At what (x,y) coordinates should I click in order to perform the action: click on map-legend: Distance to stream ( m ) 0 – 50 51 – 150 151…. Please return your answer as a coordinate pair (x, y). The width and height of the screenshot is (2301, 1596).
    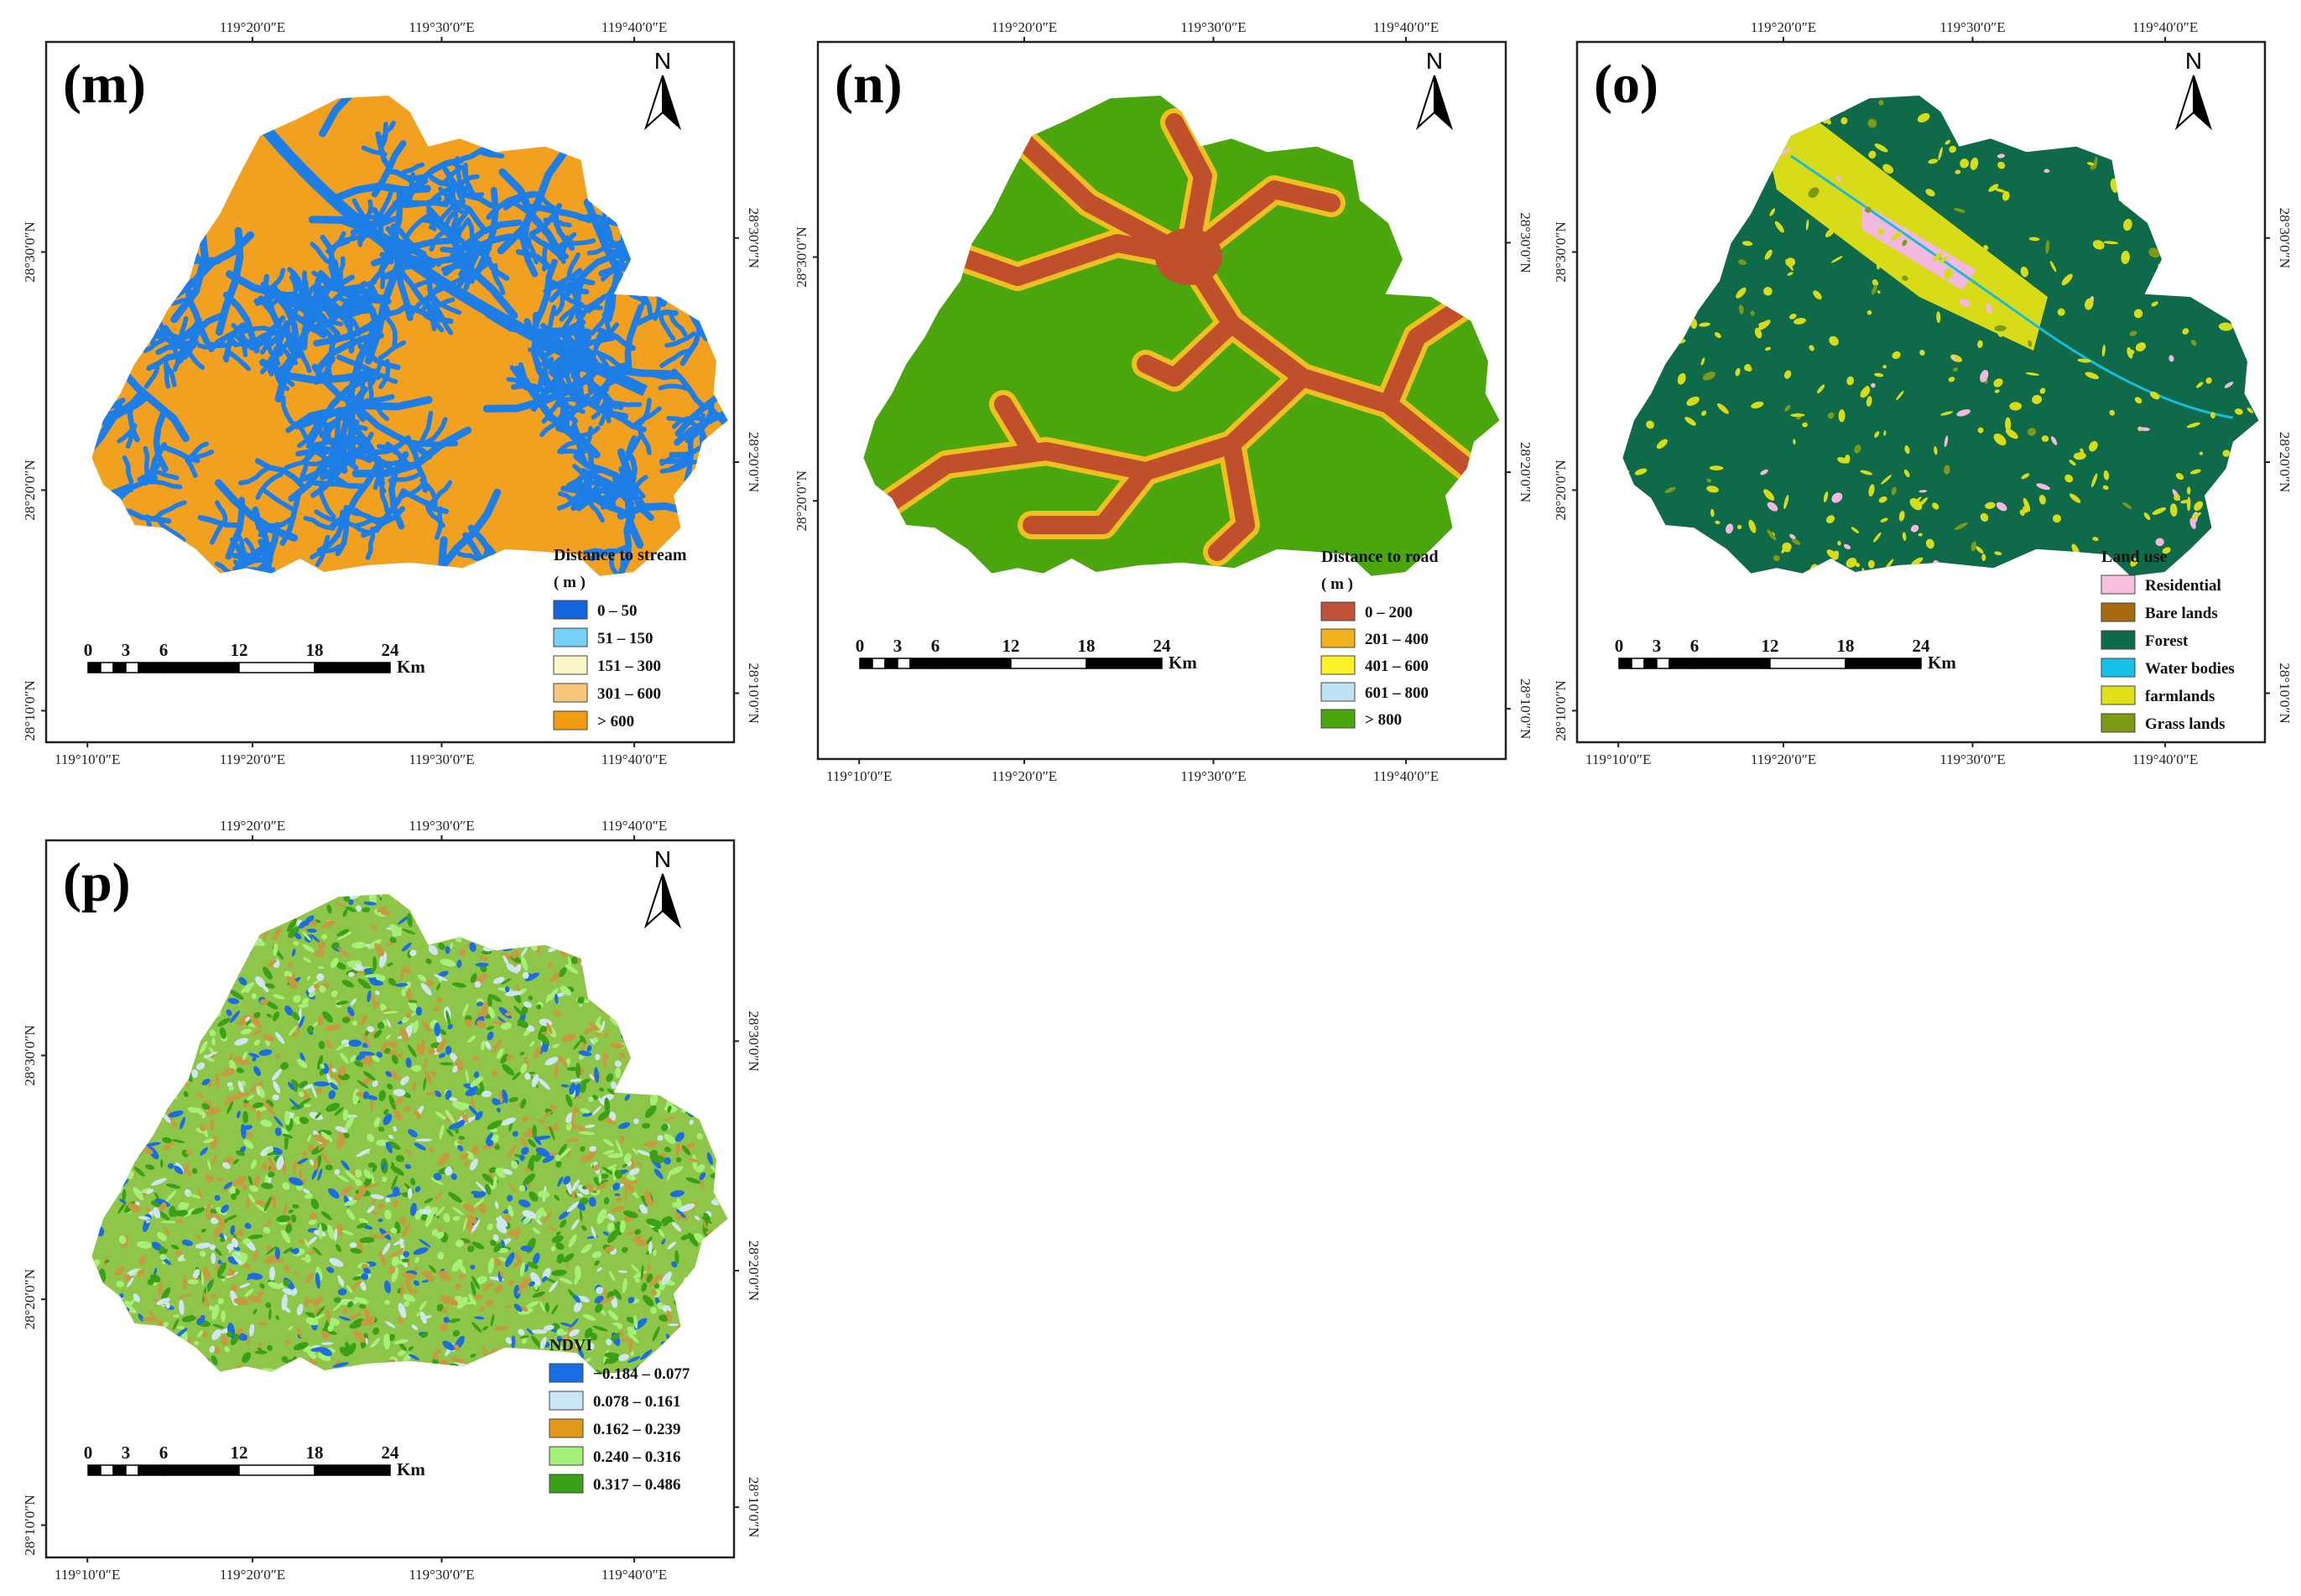
    Looking at the image, I should click on (620, 638).